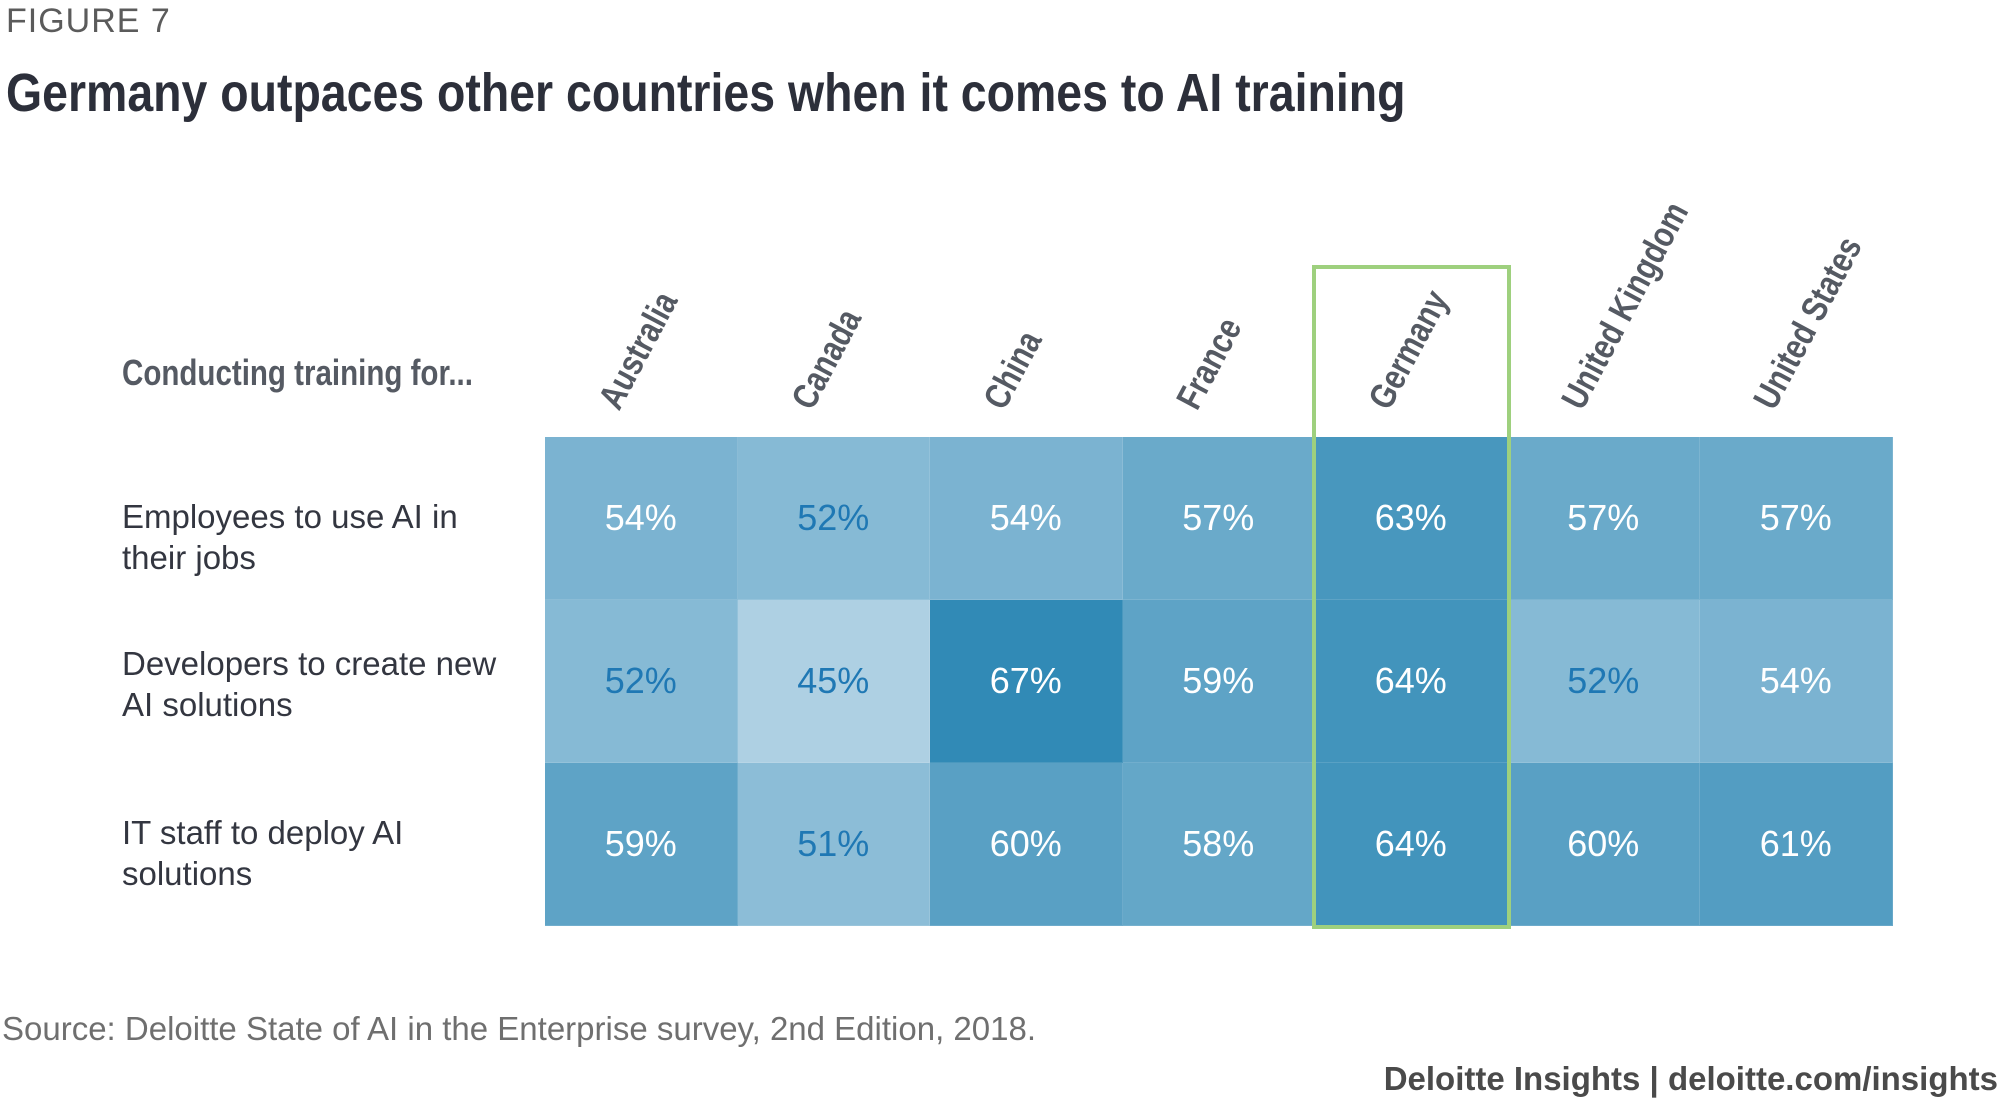 The height and width of the screenshot is (1106, 2000). What do you see at coordinates (1624, 305) in the screenshot?
I see `column-label-united-kingdom: United Kingdom` at bounding box center [1624, 305].